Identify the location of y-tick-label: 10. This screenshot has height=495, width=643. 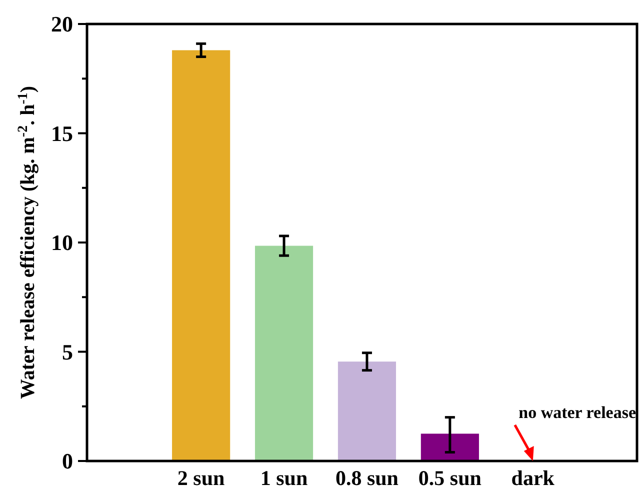
(62, 243).